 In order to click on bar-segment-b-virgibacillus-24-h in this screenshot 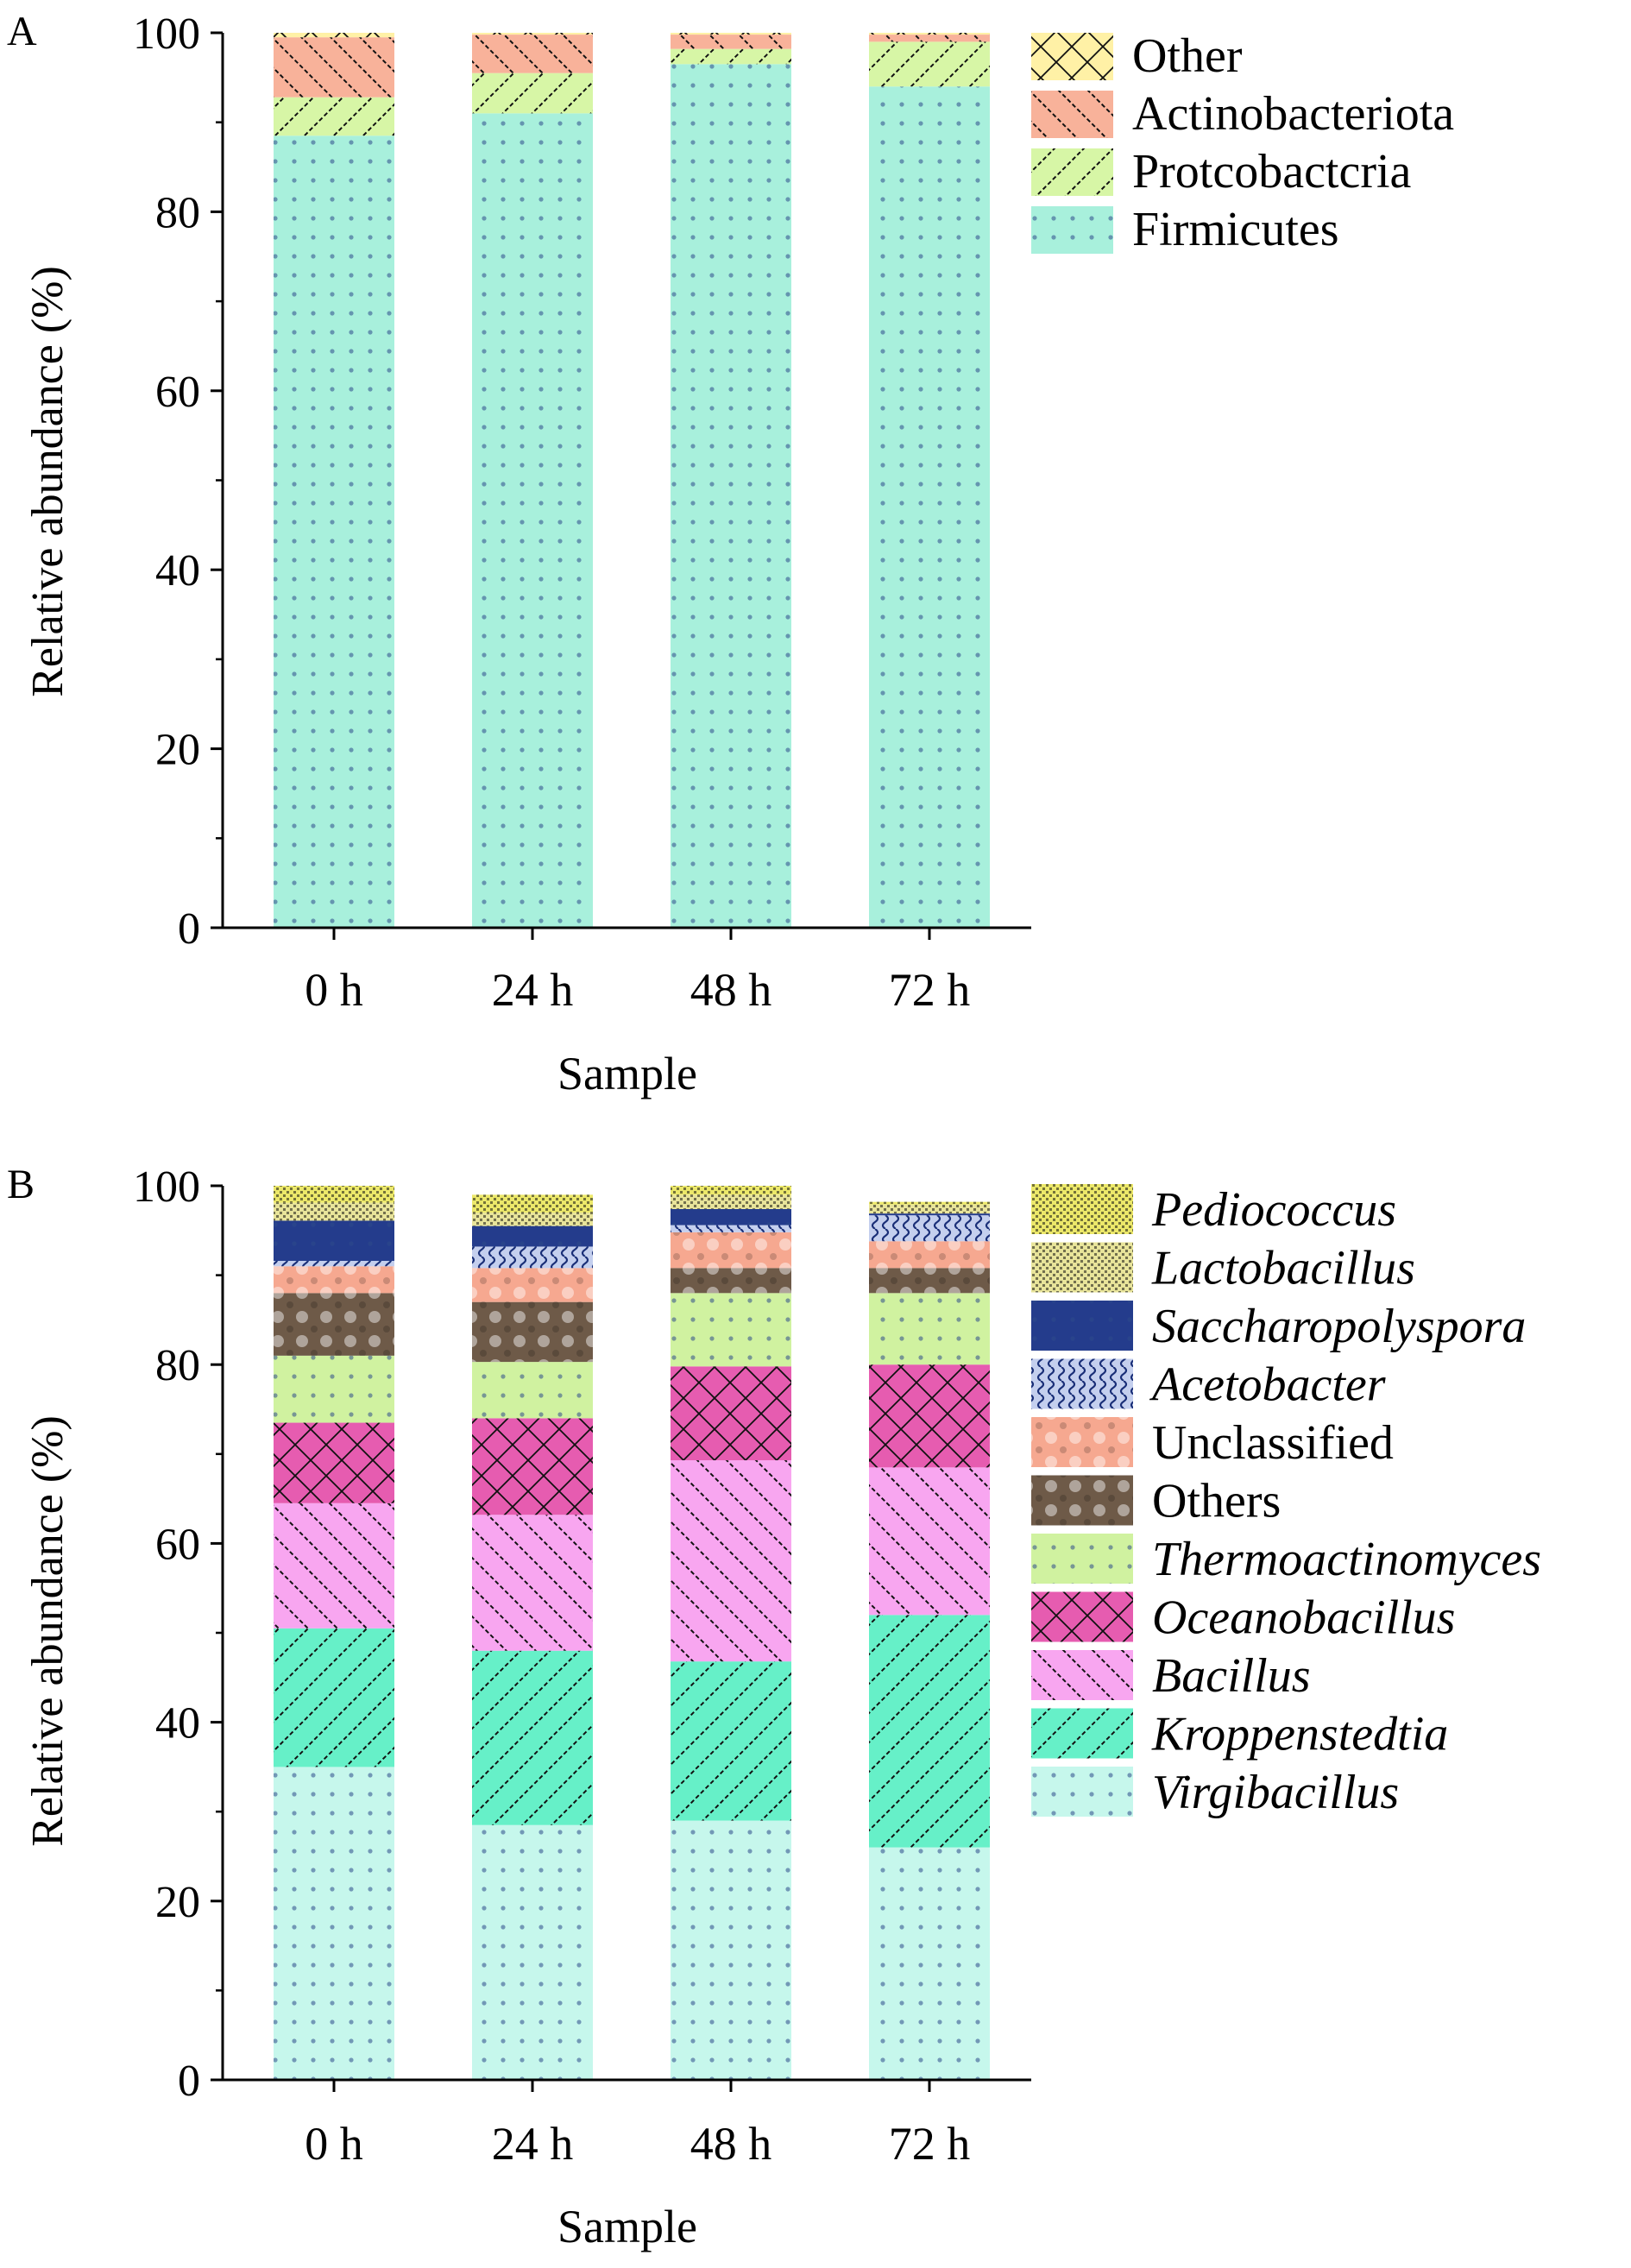, I will do `click(532, 1952)`.